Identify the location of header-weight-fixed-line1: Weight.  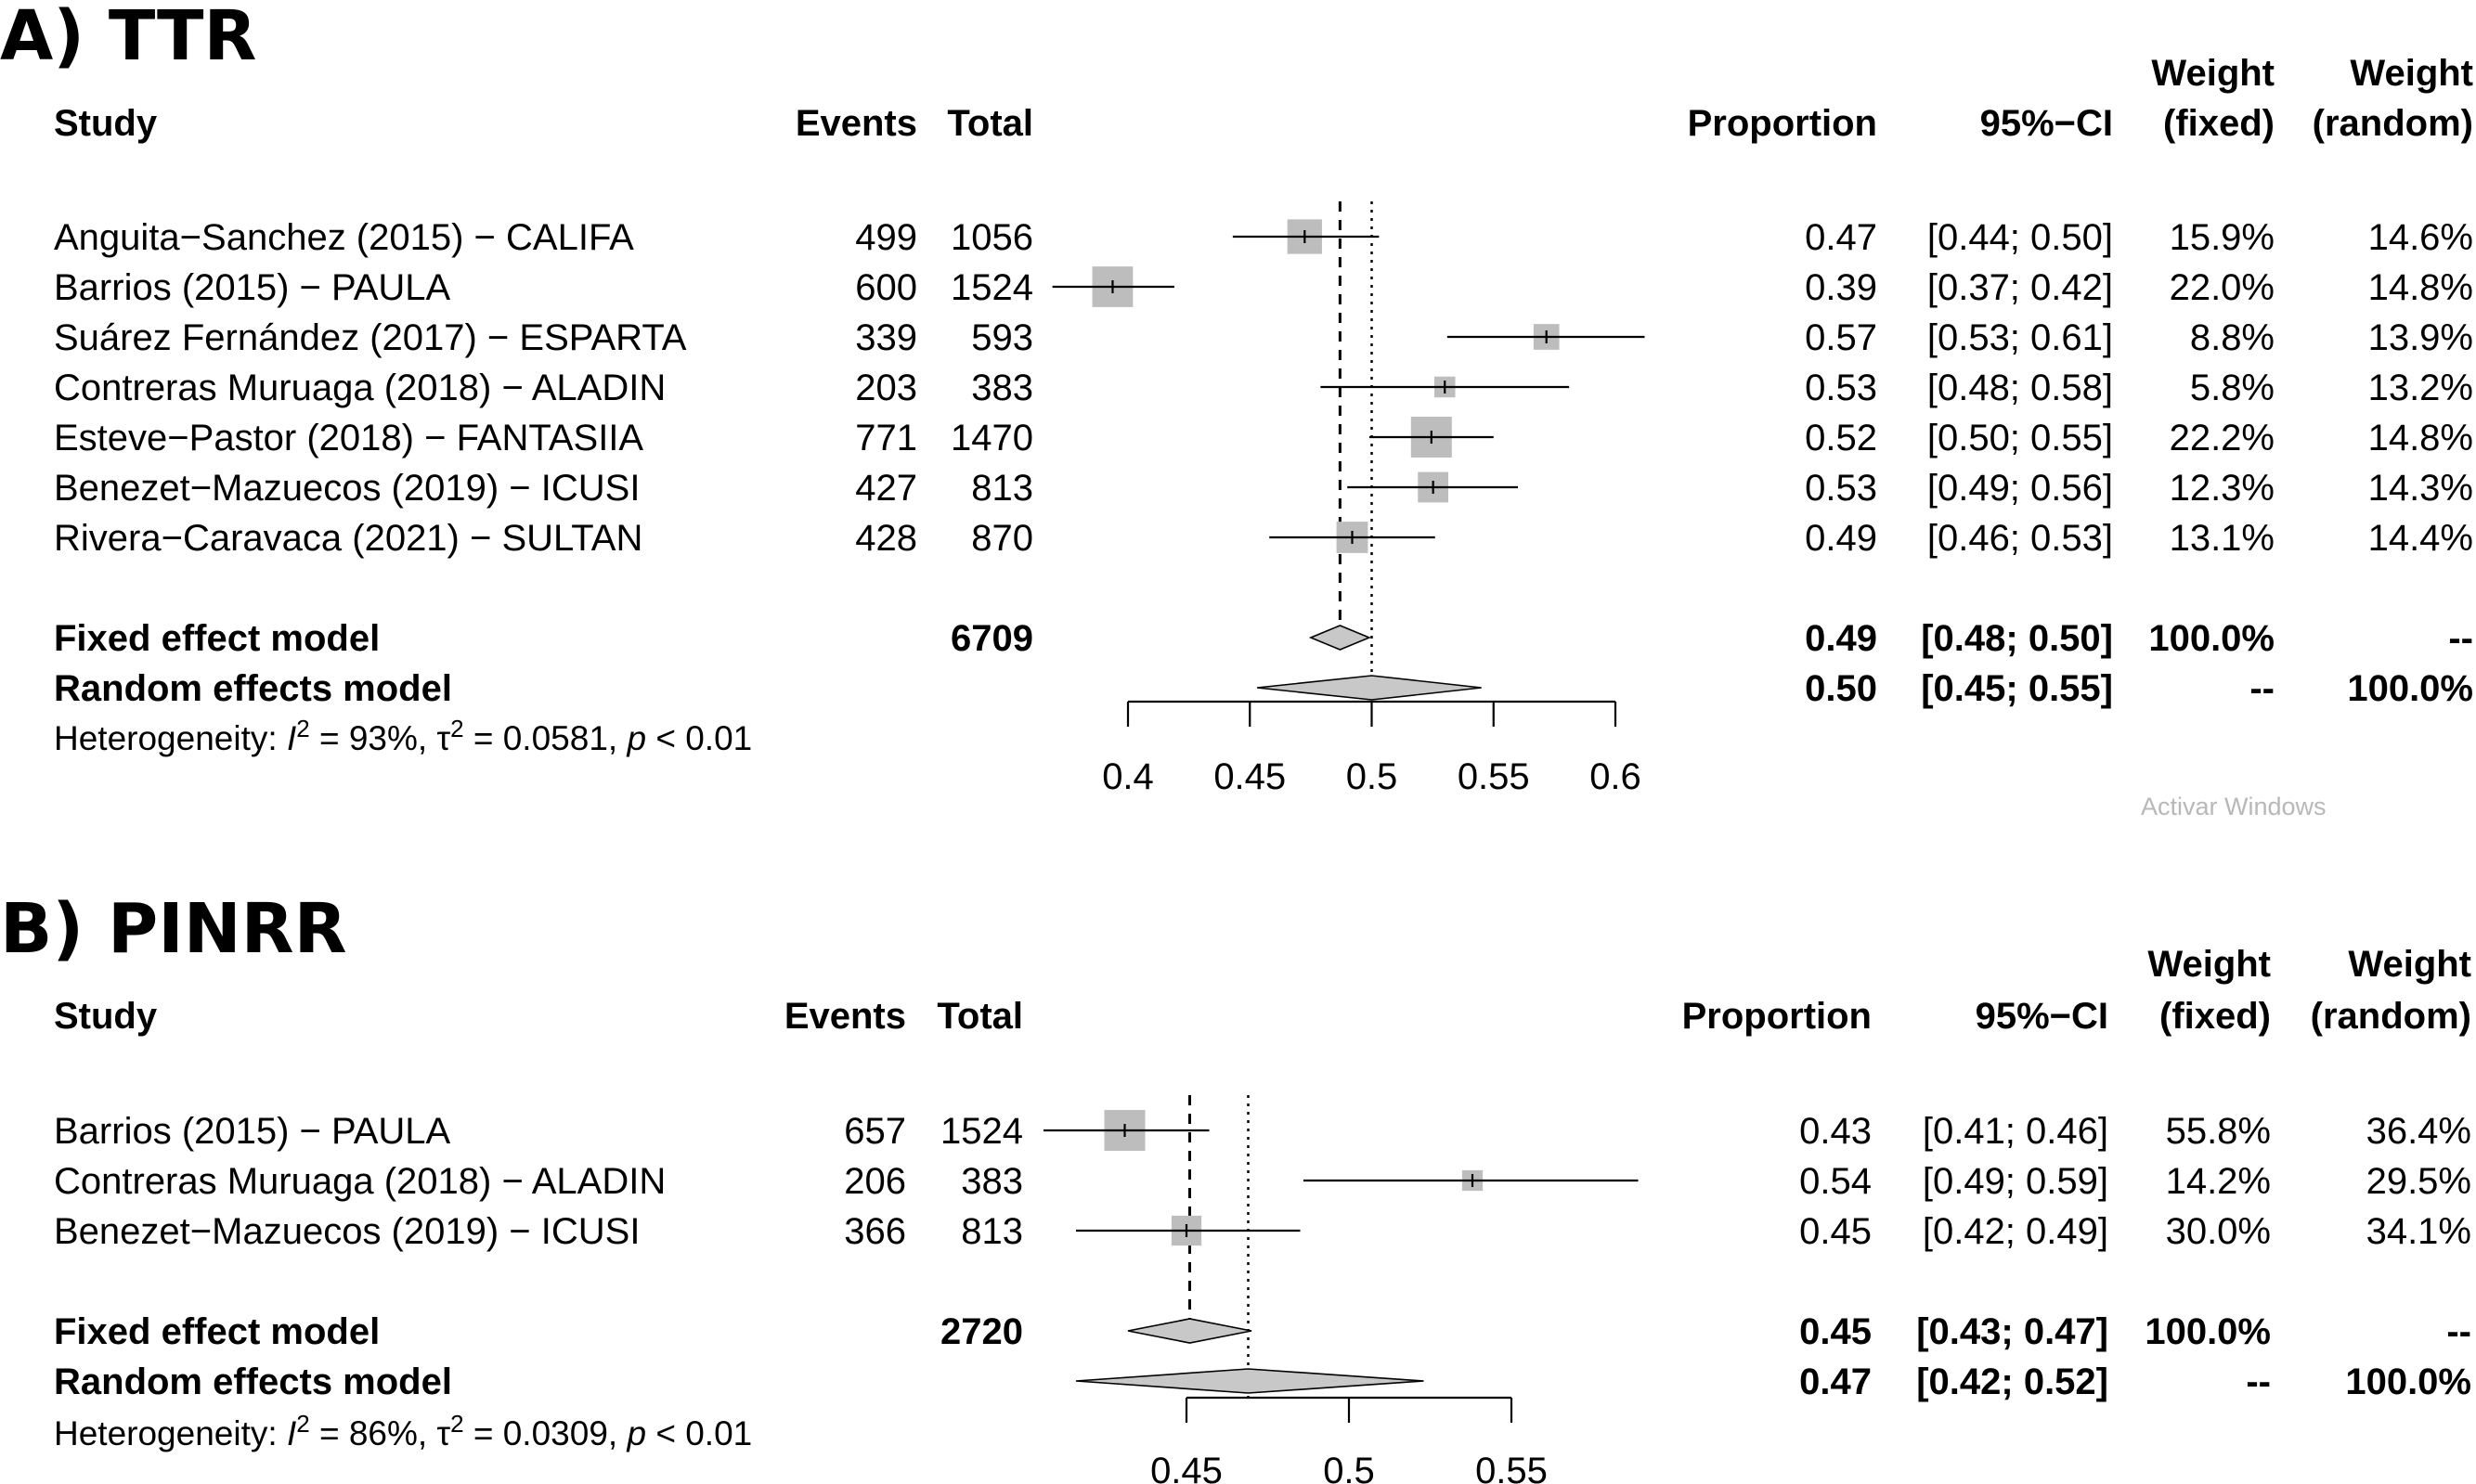
(2213, 74).